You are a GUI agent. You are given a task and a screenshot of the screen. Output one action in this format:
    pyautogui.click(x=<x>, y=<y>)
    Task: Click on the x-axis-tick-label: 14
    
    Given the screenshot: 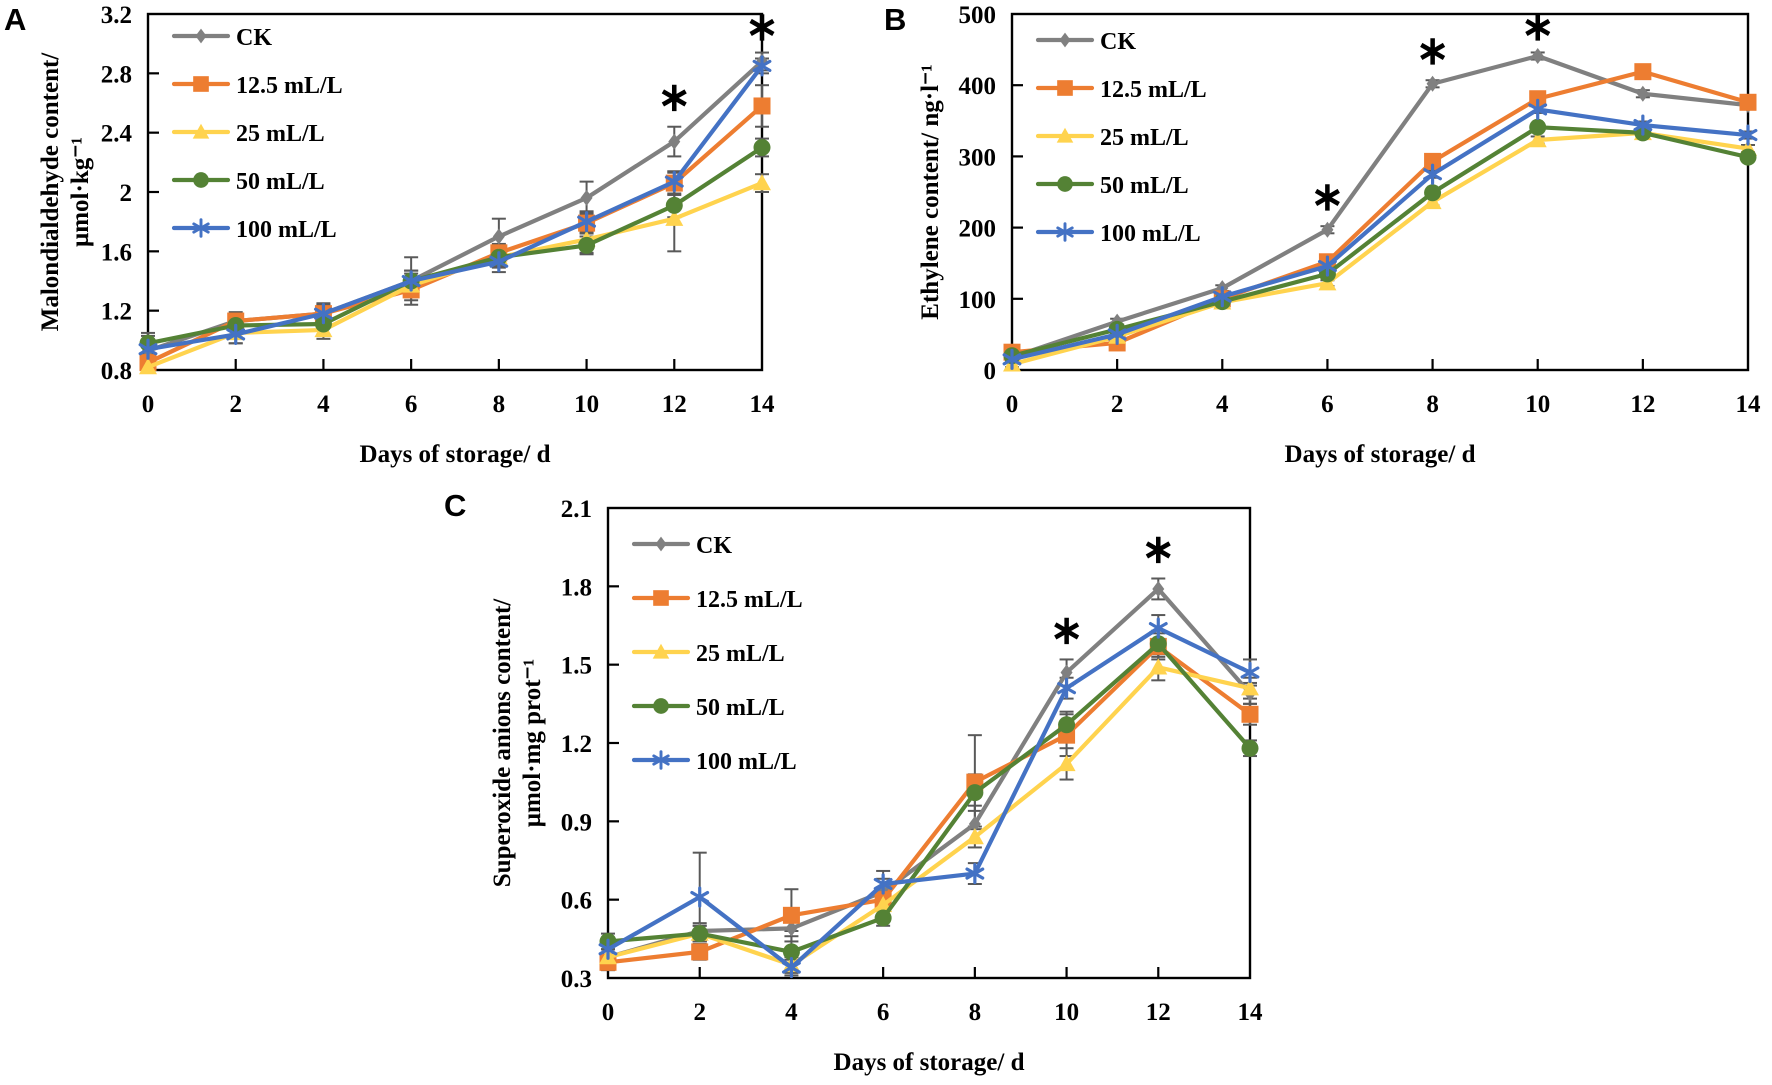 What is the action you would take?
    pyautogui.click(x=1251, y=1012)
    